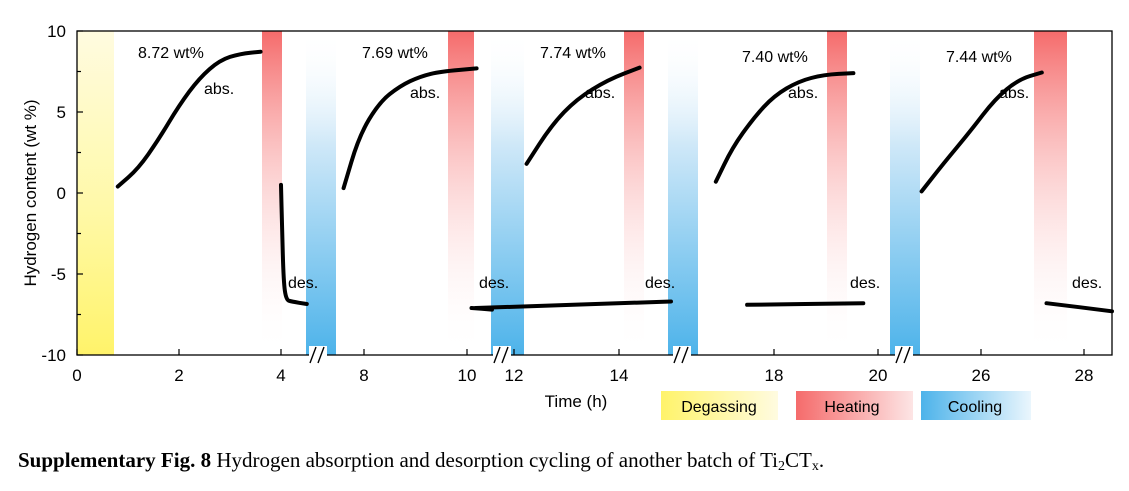 The height and width of the screenshot is (491, 1129). What do you see at coordinates (775, 57) in the screenshot?
I see `capacity-label: 7.40 wt%` at bounding box center [775, 57].